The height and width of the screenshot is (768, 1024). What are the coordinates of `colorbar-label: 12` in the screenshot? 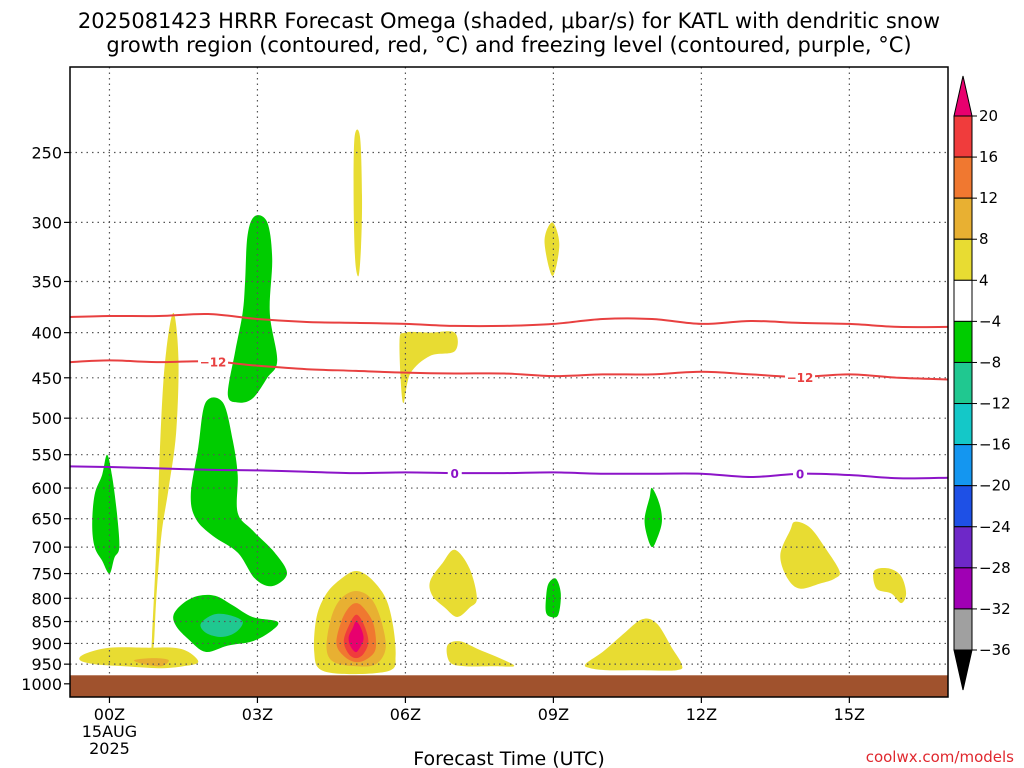 It's located at (988, 198).